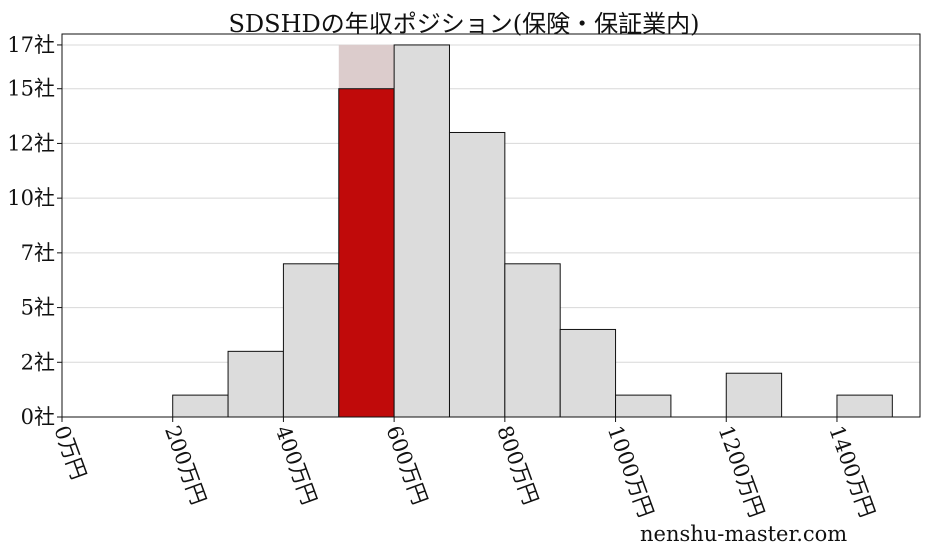 Image resolution: width=928 pixels, height=557 pixels. Describe the element at coordinates (406, 465) in the screenshot. I see `x-tick-label: 600万円` at that location.